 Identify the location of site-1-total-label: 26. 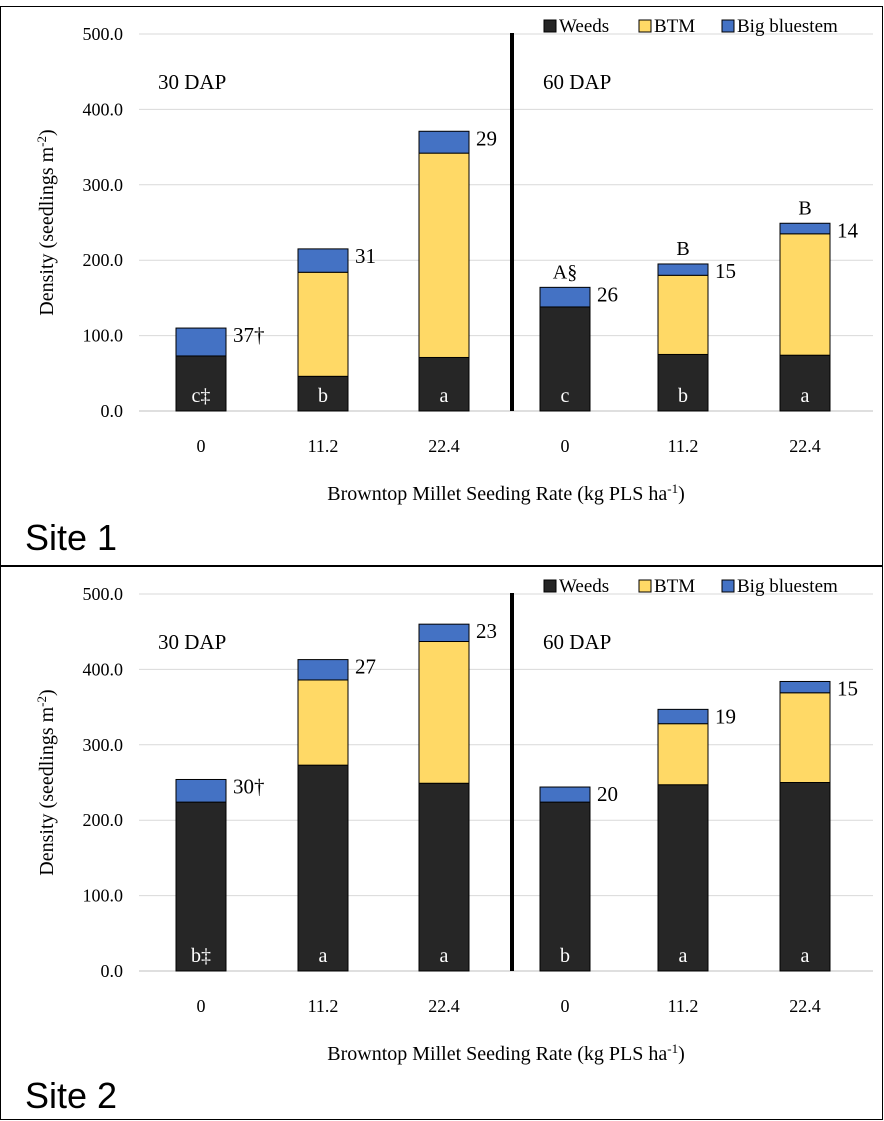
(607, 294).